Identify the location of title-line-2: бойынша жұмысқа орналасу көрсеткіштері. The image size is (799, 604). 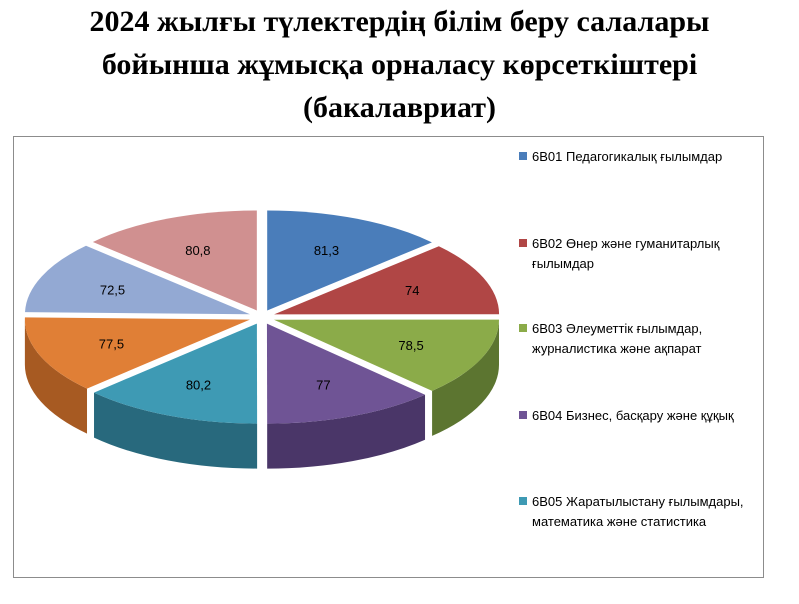
(399, 64).